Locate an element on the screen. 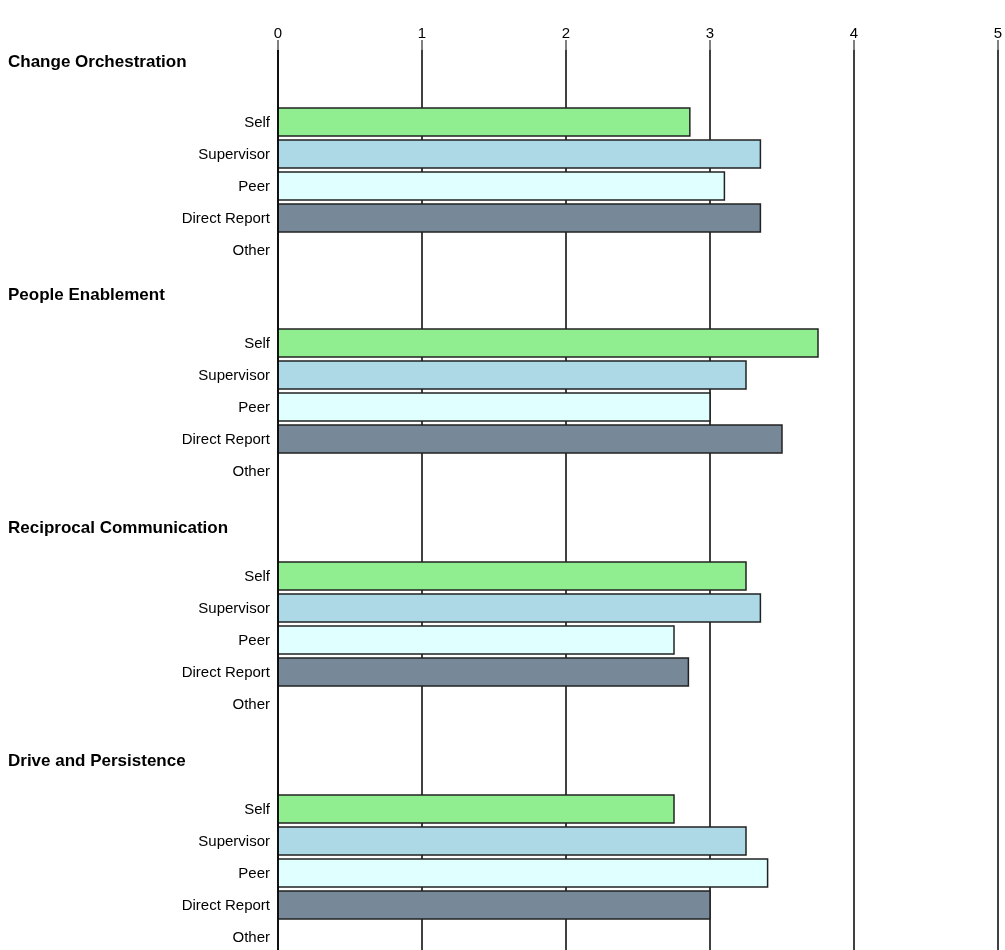 The height and width of the screenshot is (950, 1005). x-tick-label: 0 is located at coordinates (278, 32).